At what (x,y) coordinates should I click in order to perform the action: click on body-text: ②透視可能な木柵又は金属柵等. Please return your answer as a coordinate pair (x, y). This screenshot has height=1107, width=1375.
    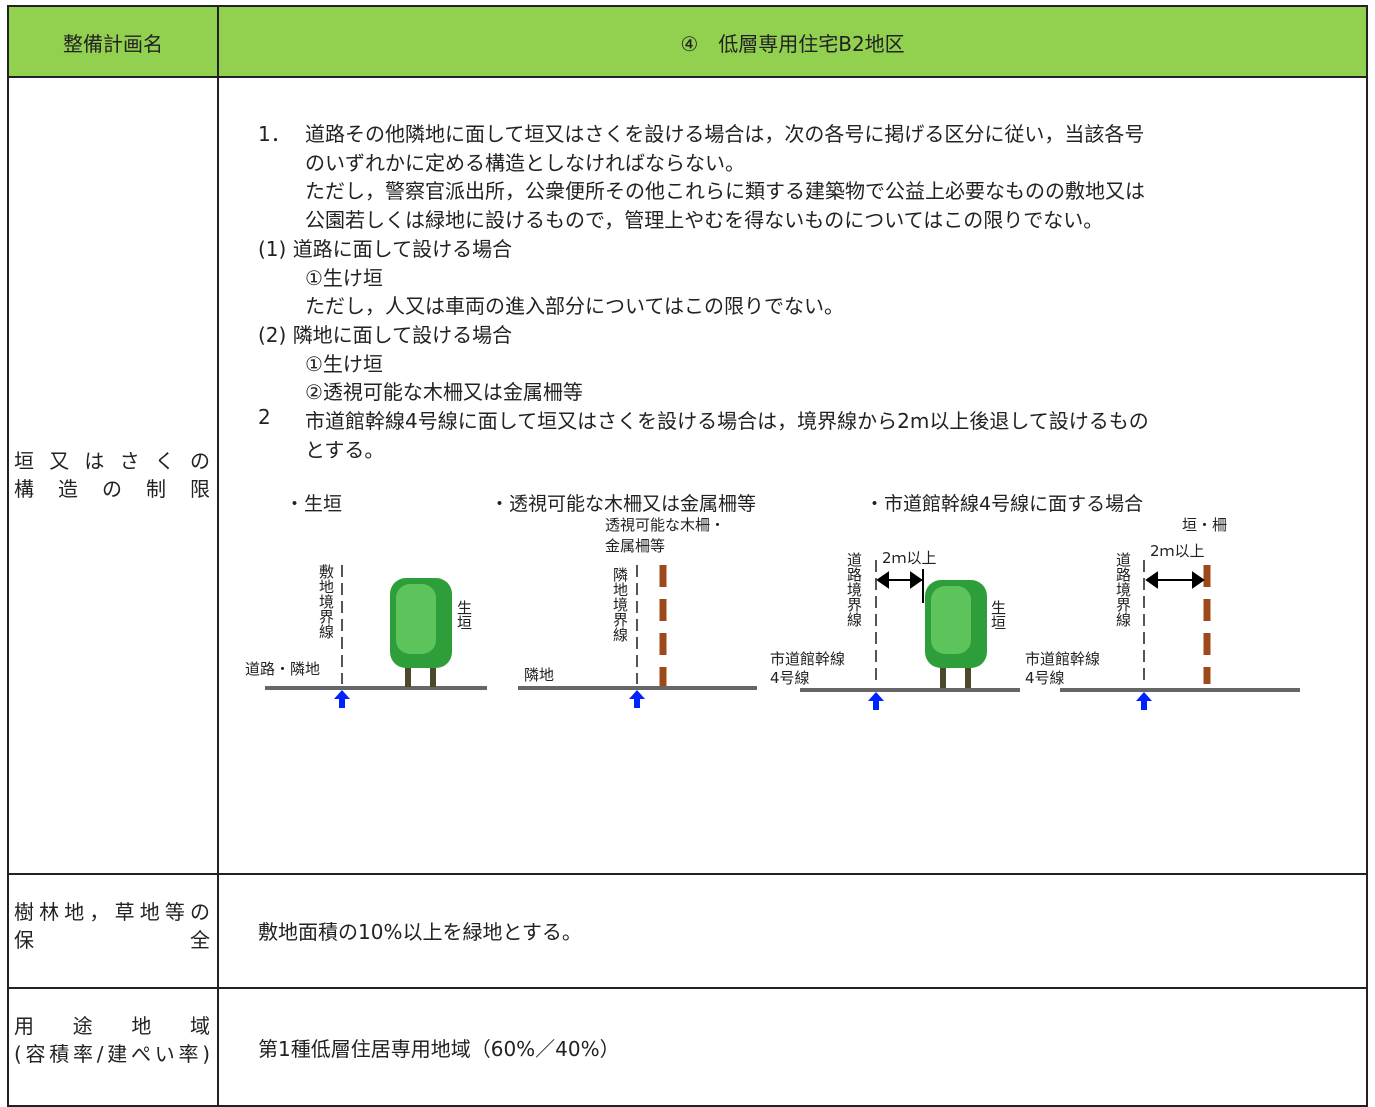
    Looking at the image, I should click on (444, 392).